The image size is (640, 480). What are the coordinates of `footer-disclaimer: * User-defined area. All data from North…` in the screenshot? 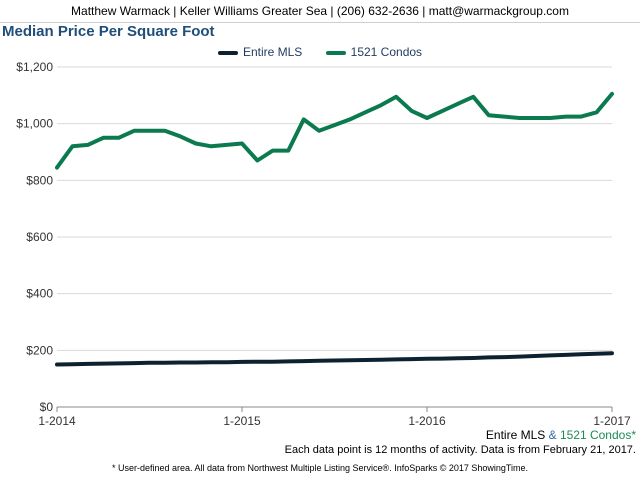 It's located at (320, 468).